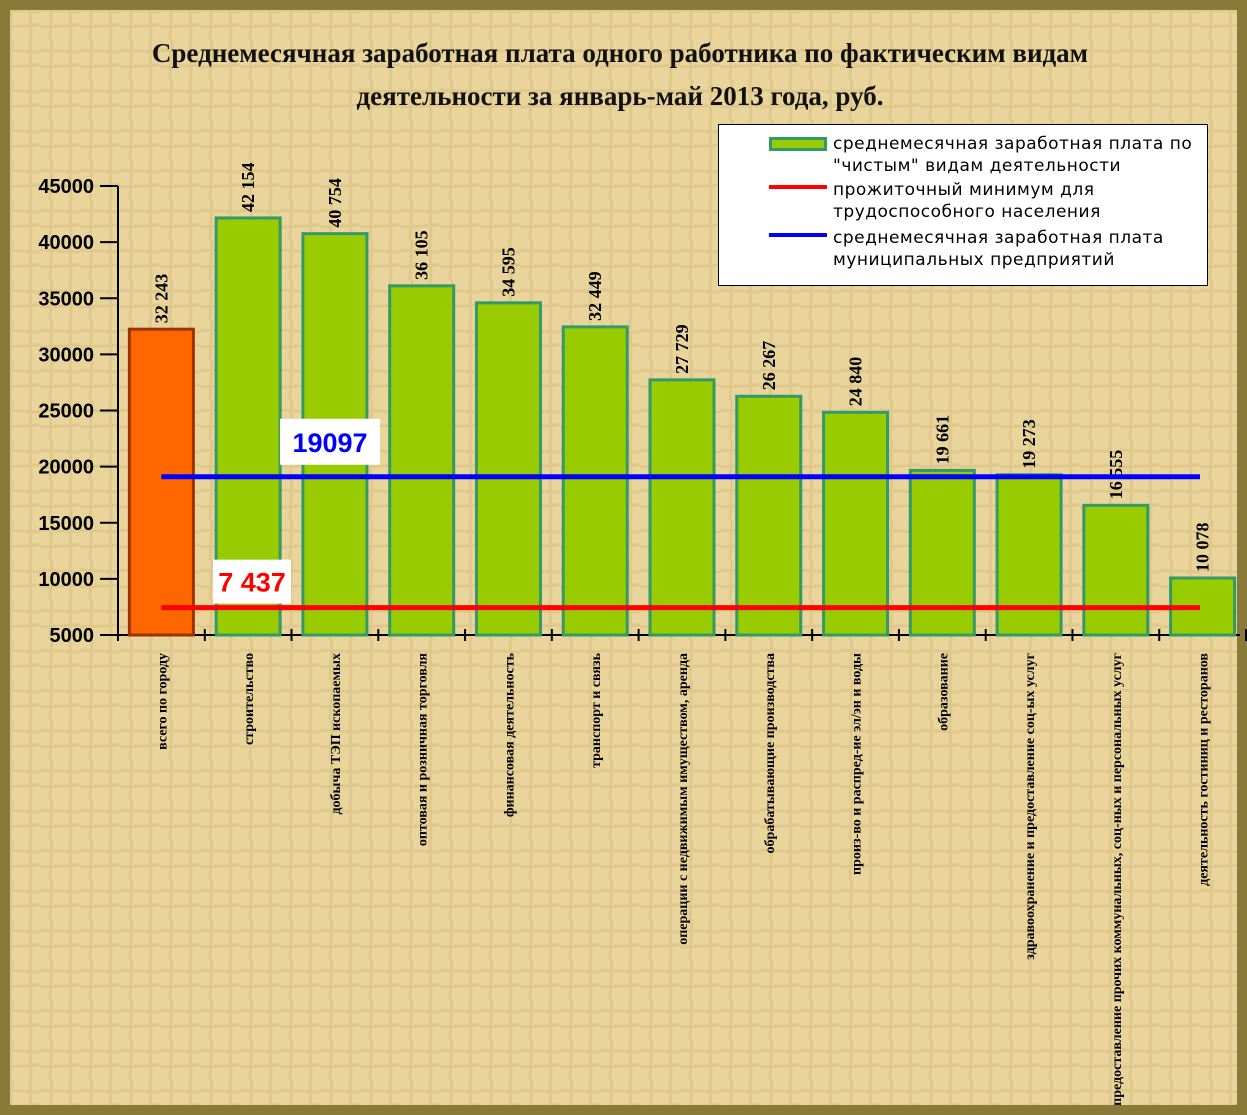 The width and height of the screenshot is (1247, 1115). I want to click on x-tick-label: оптовая и розничная торговля, so click(423, 750).